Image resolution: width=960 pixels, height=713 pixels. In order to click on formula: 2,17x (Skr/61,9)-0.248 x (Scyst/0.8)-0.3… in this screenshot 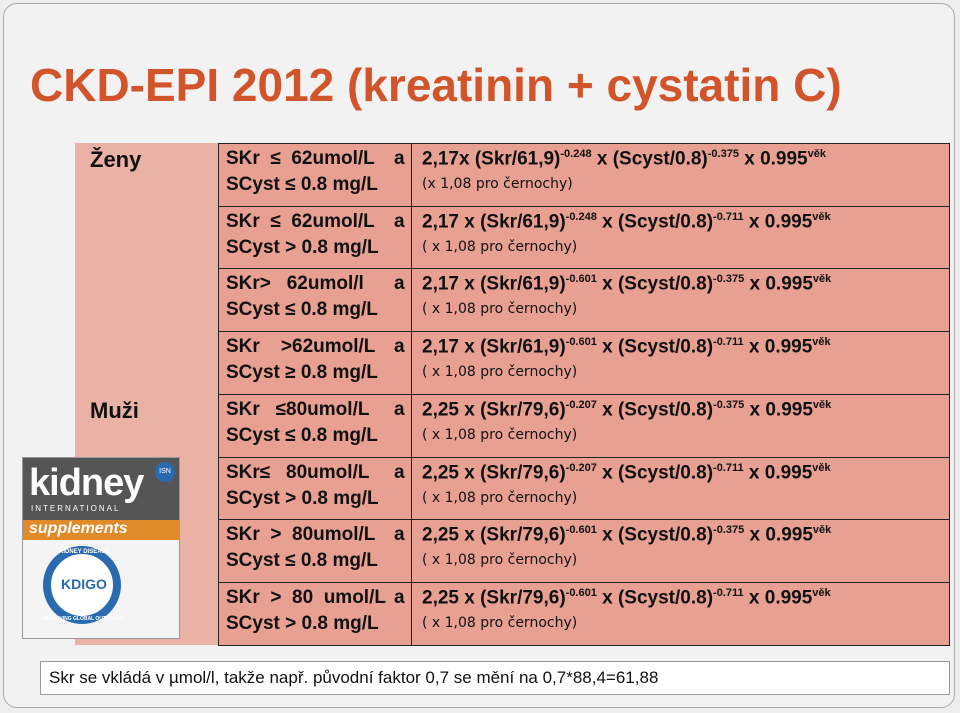, I will do `click(624, 159)`.